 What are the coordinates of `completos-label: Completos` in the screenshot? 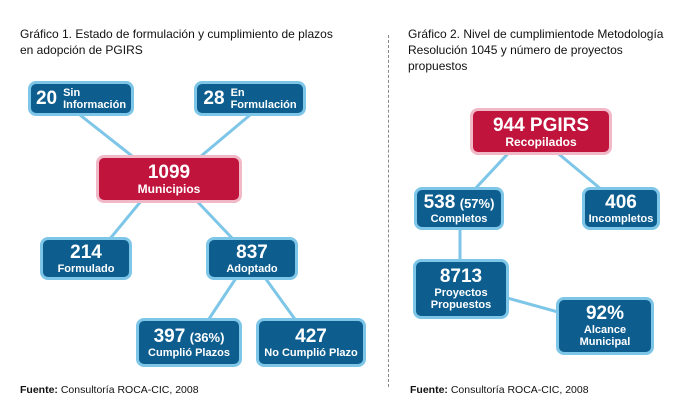 It's located at (459, 218).